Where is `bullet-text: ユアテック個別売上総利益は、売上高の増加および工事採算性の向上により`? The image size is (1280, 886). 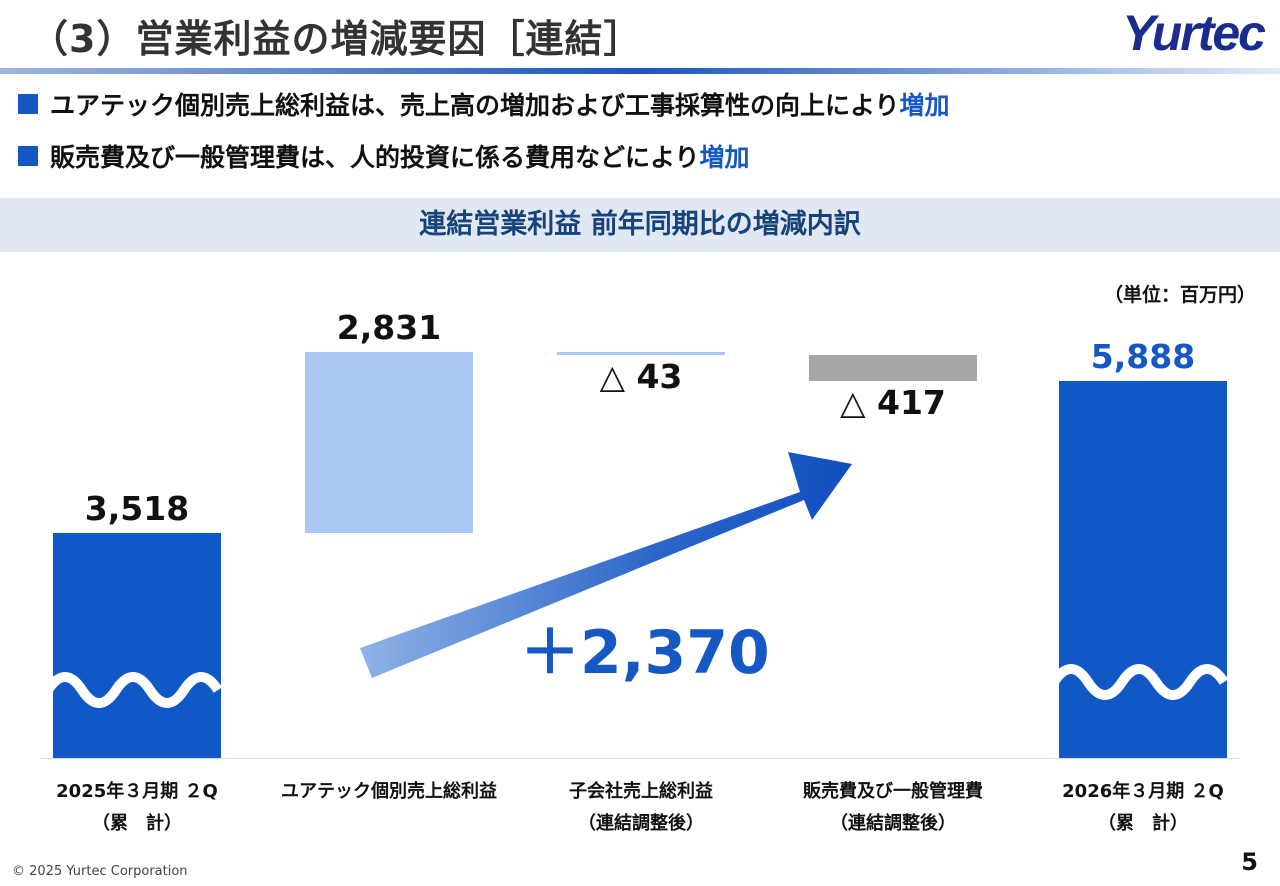 bullet-text: ユアテック個別売上総利益は、売上高の増加および工事採算性の向上により is located at coordinates (475, 105).